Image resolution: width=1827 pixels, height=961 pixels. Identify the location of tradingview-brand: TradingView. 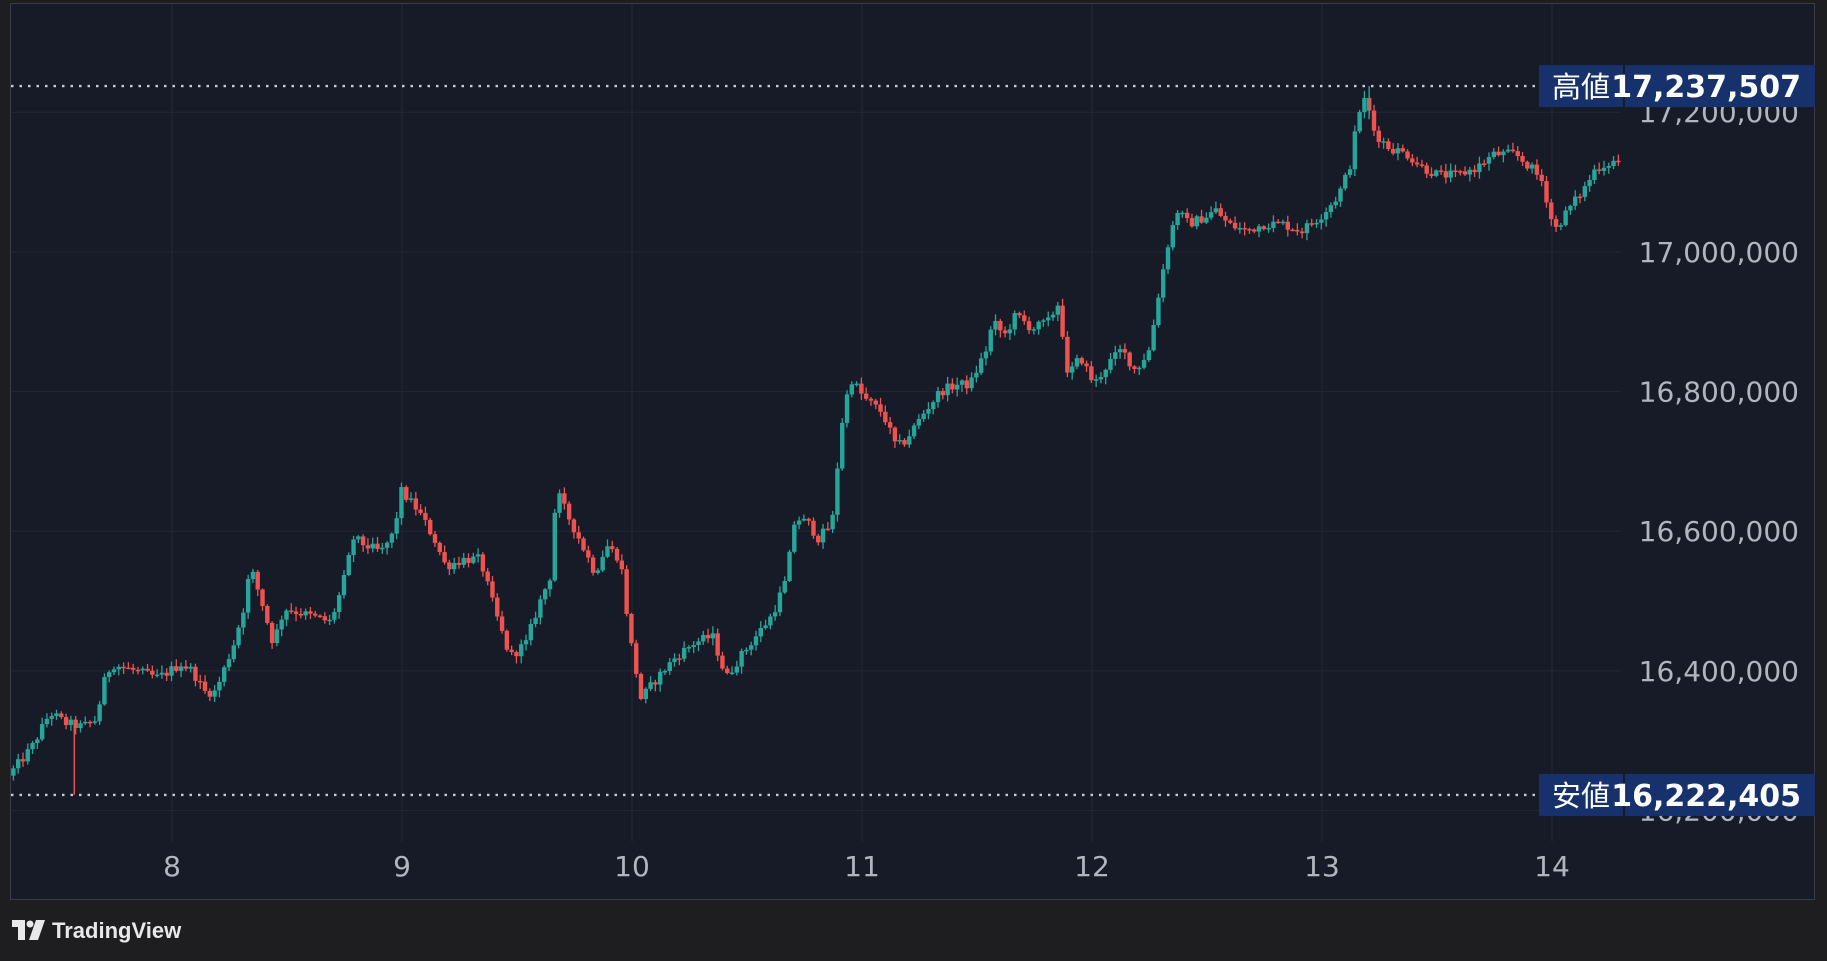
(96, 931).